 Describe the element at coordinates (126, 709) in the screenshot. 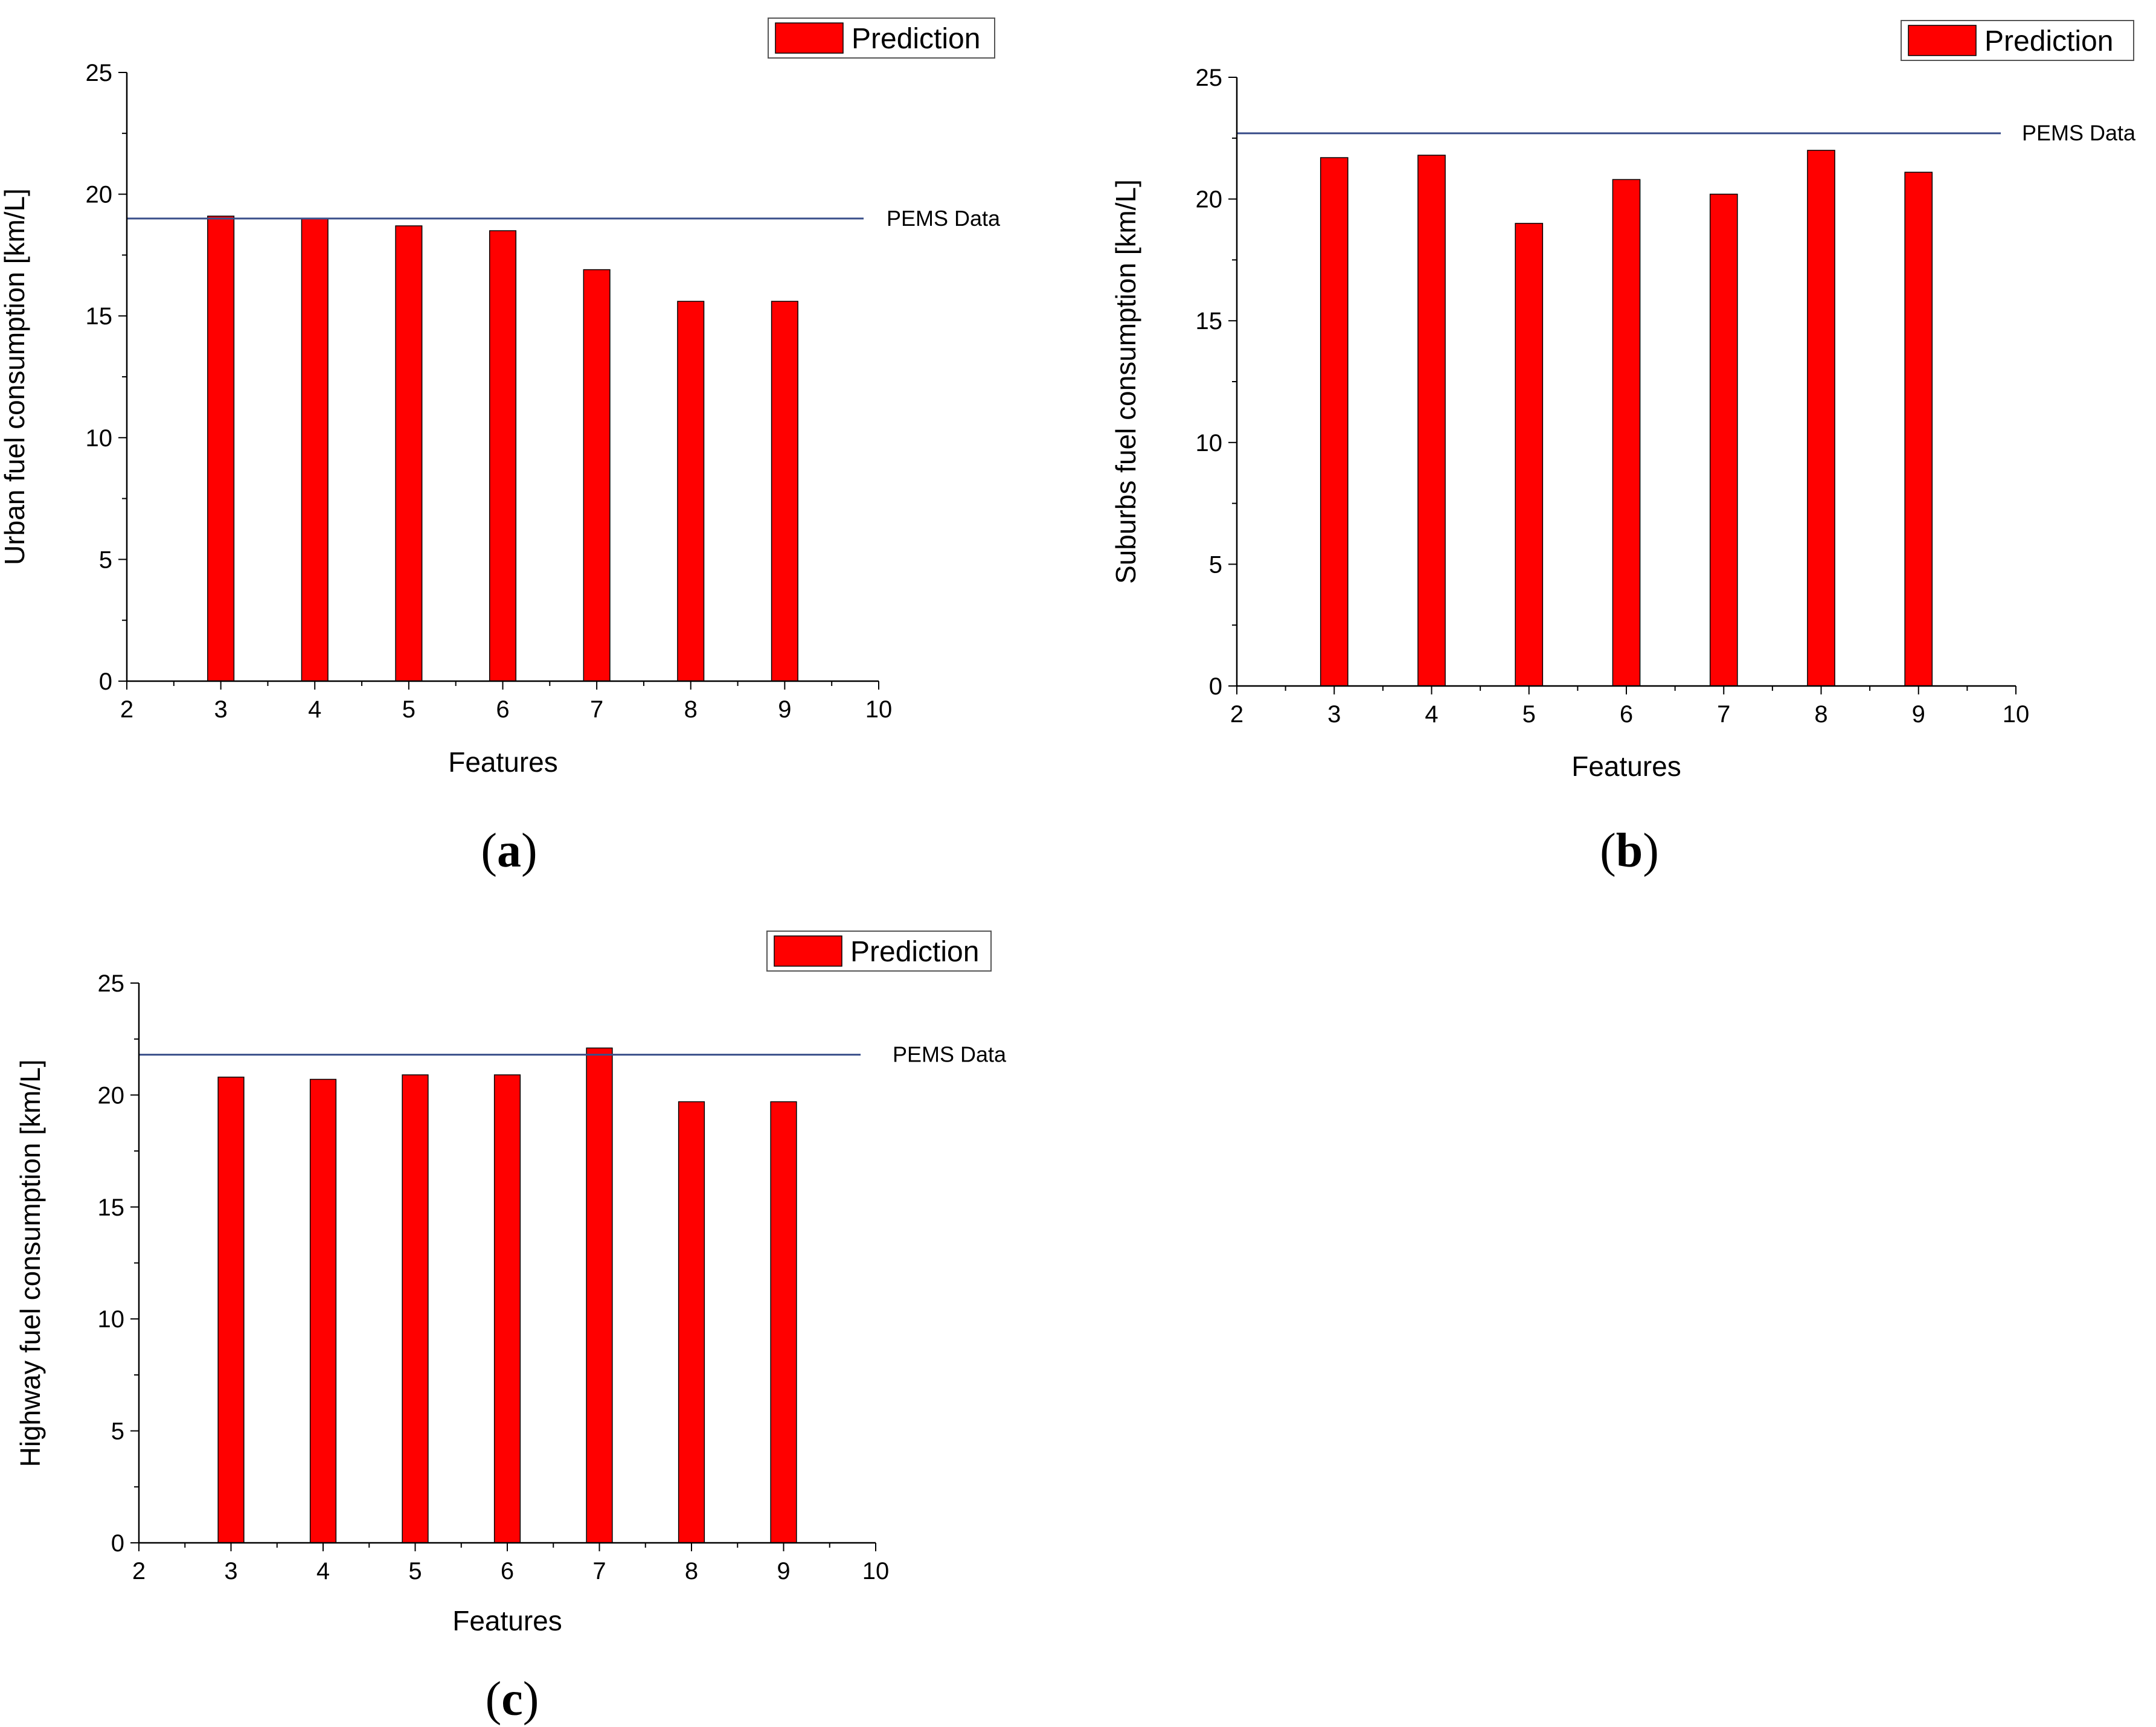

I see `x-tick-label-a-2: 2` at that location.